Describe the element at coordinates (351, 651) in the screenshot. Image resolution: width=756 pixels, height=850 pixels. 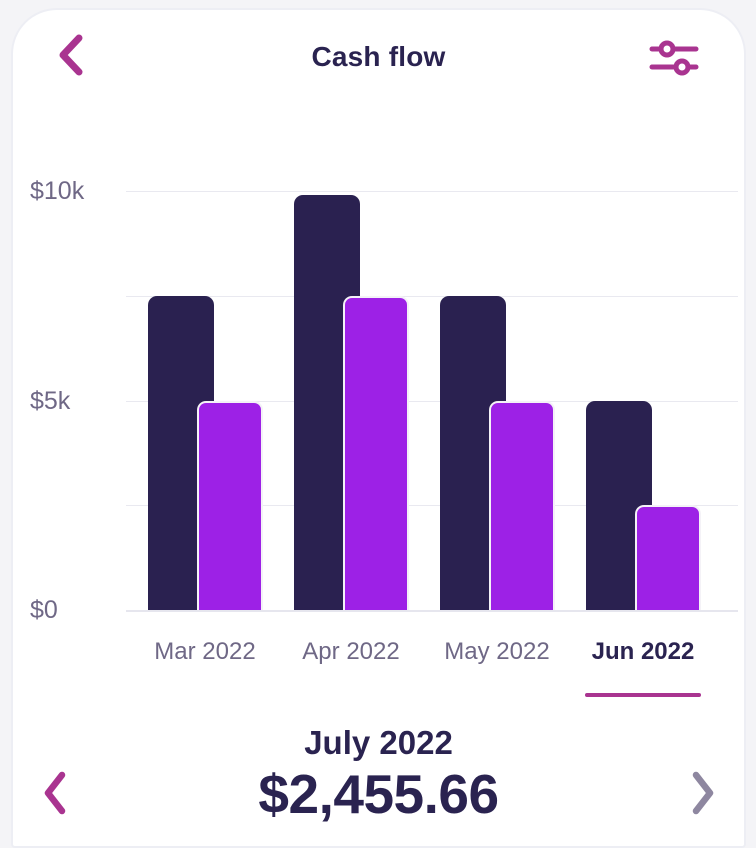
I see `month-tab-apr-2022: Apr 2022` at that location.